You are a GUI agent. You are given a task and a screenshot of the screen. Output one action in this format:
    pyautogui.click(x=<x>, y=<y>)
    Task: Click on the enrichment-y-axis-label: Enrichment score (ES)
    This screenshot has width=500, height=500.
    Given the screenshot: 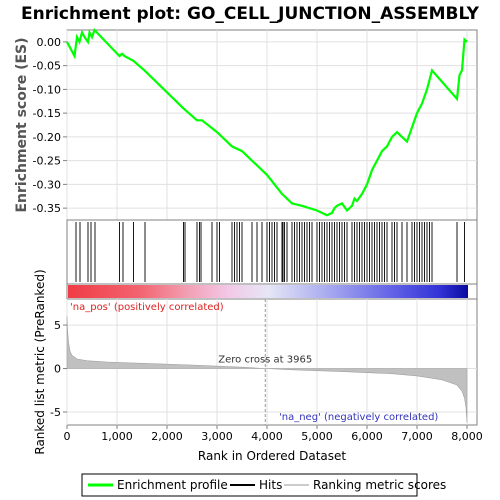 What is the action you would take?
    pyautogui.click(x=22, y=124)
    